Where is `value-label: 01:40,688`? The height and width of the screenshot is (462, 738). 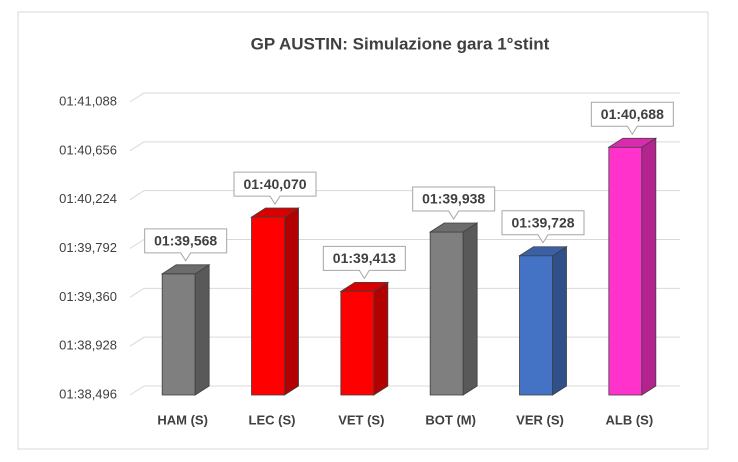
value-label: 01:40,688 is located at coordinates (632, 114).